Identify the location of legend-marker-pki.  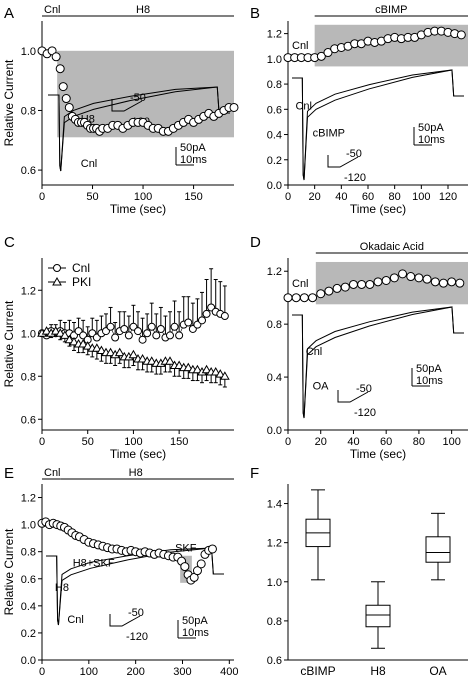
(57, 281).